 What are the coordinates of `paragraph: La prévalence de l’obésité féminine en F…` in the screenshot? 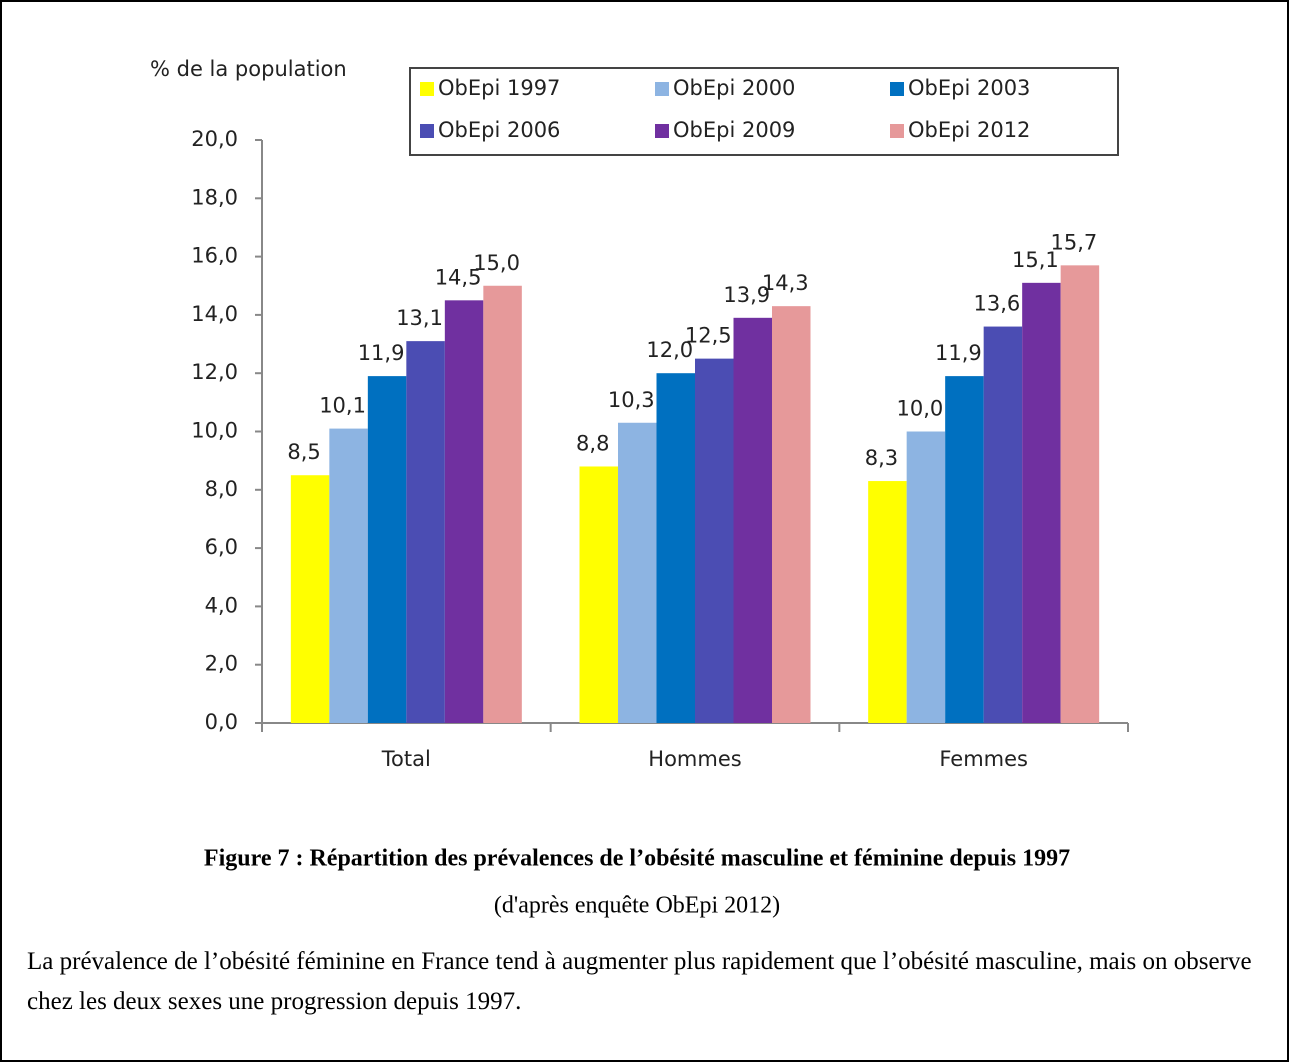 It's located at (639, 981).